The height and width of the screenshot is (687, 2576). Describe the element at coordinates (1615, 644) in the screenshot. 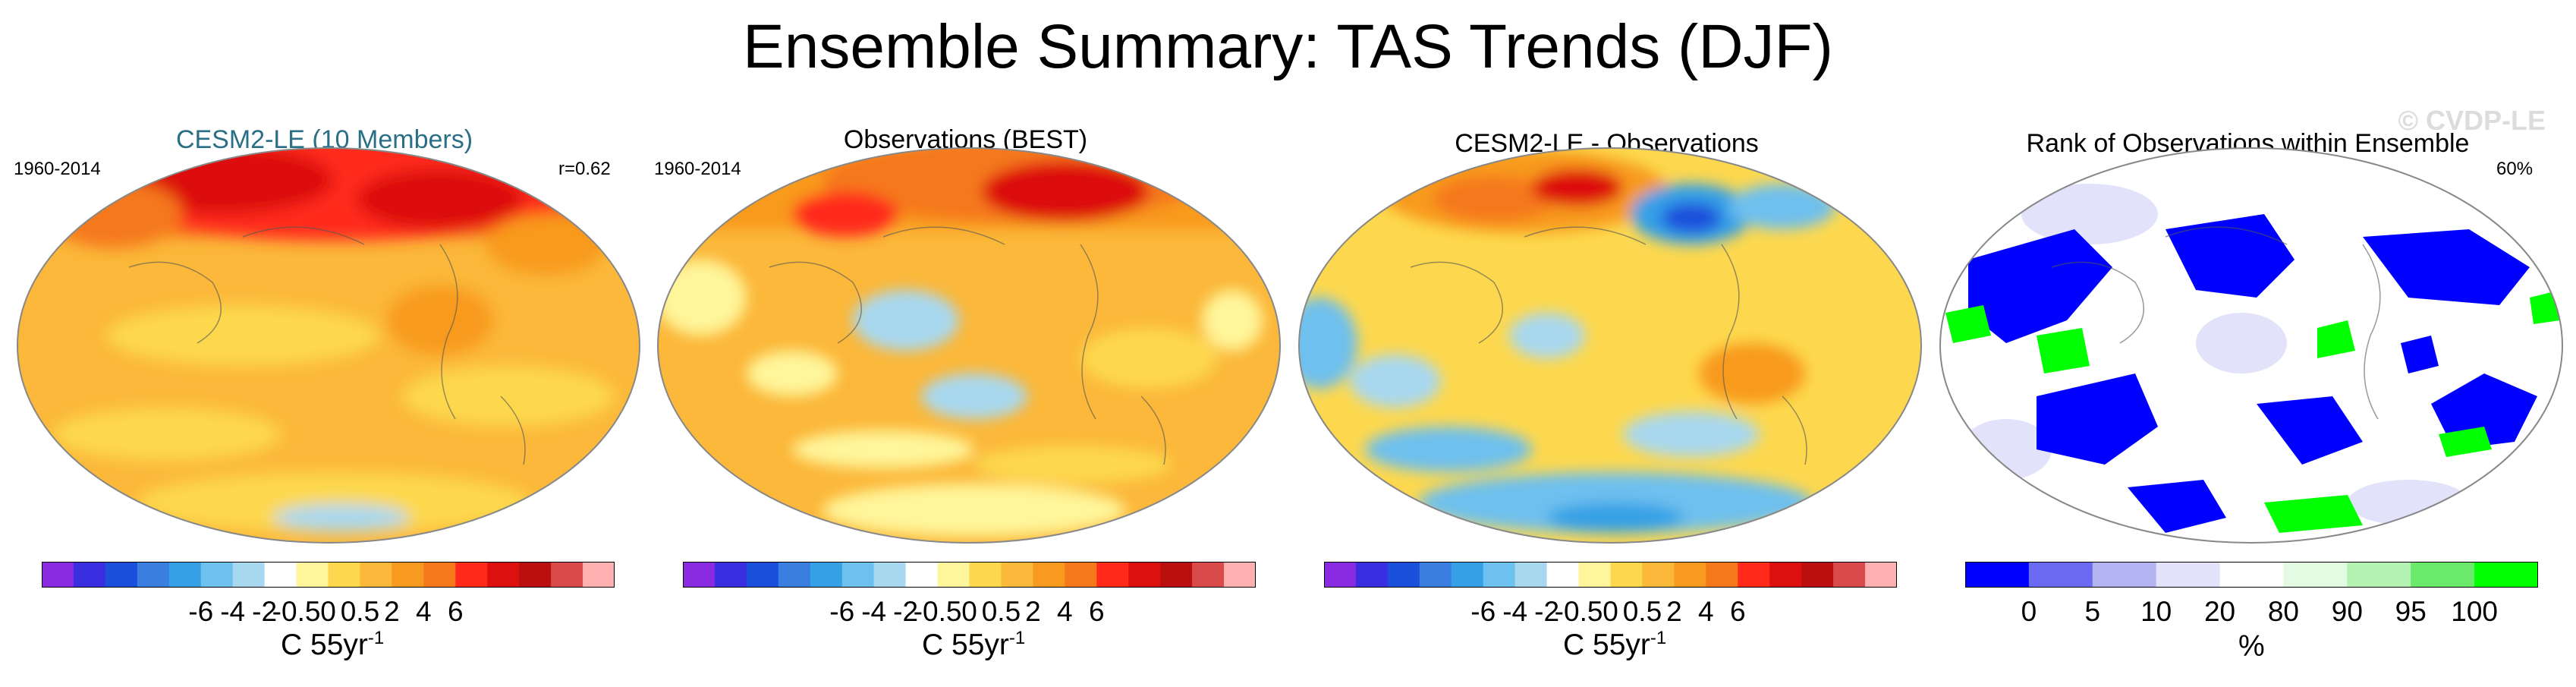

I see `colorbar-unit-difference: C 55yr-1` at that location.